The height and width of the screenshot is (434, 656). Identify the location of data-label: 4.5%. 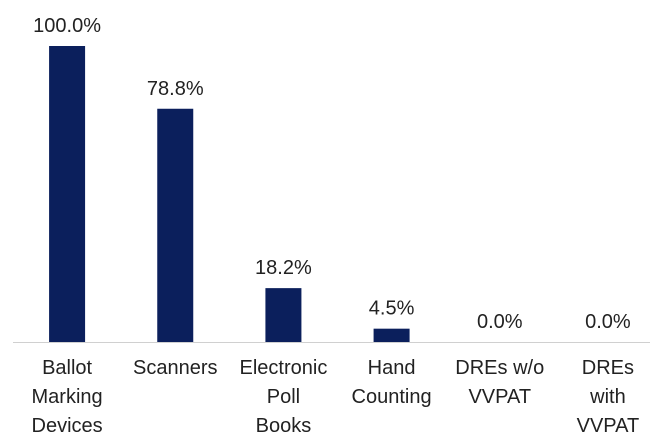
(392, 309).